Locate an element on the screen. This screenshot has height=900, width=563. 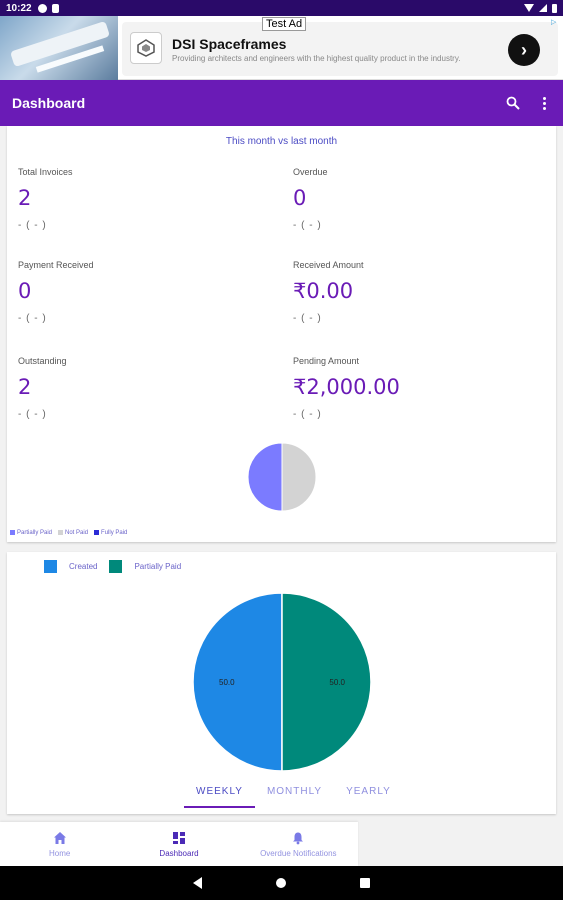
back-icon is located at coordinates (197, 883).